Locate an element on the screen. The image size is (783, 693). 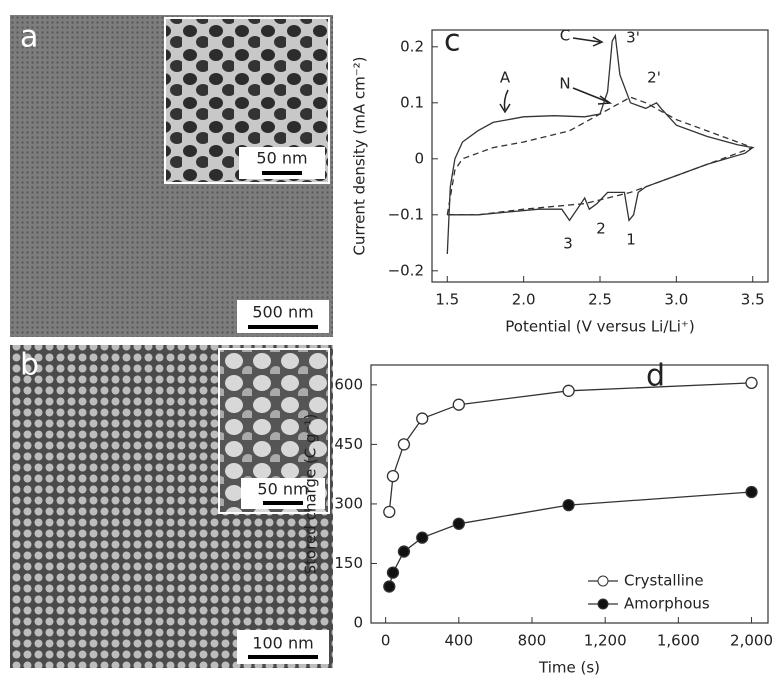
x-tick-label: 0 is located at coordinates (386, 641).